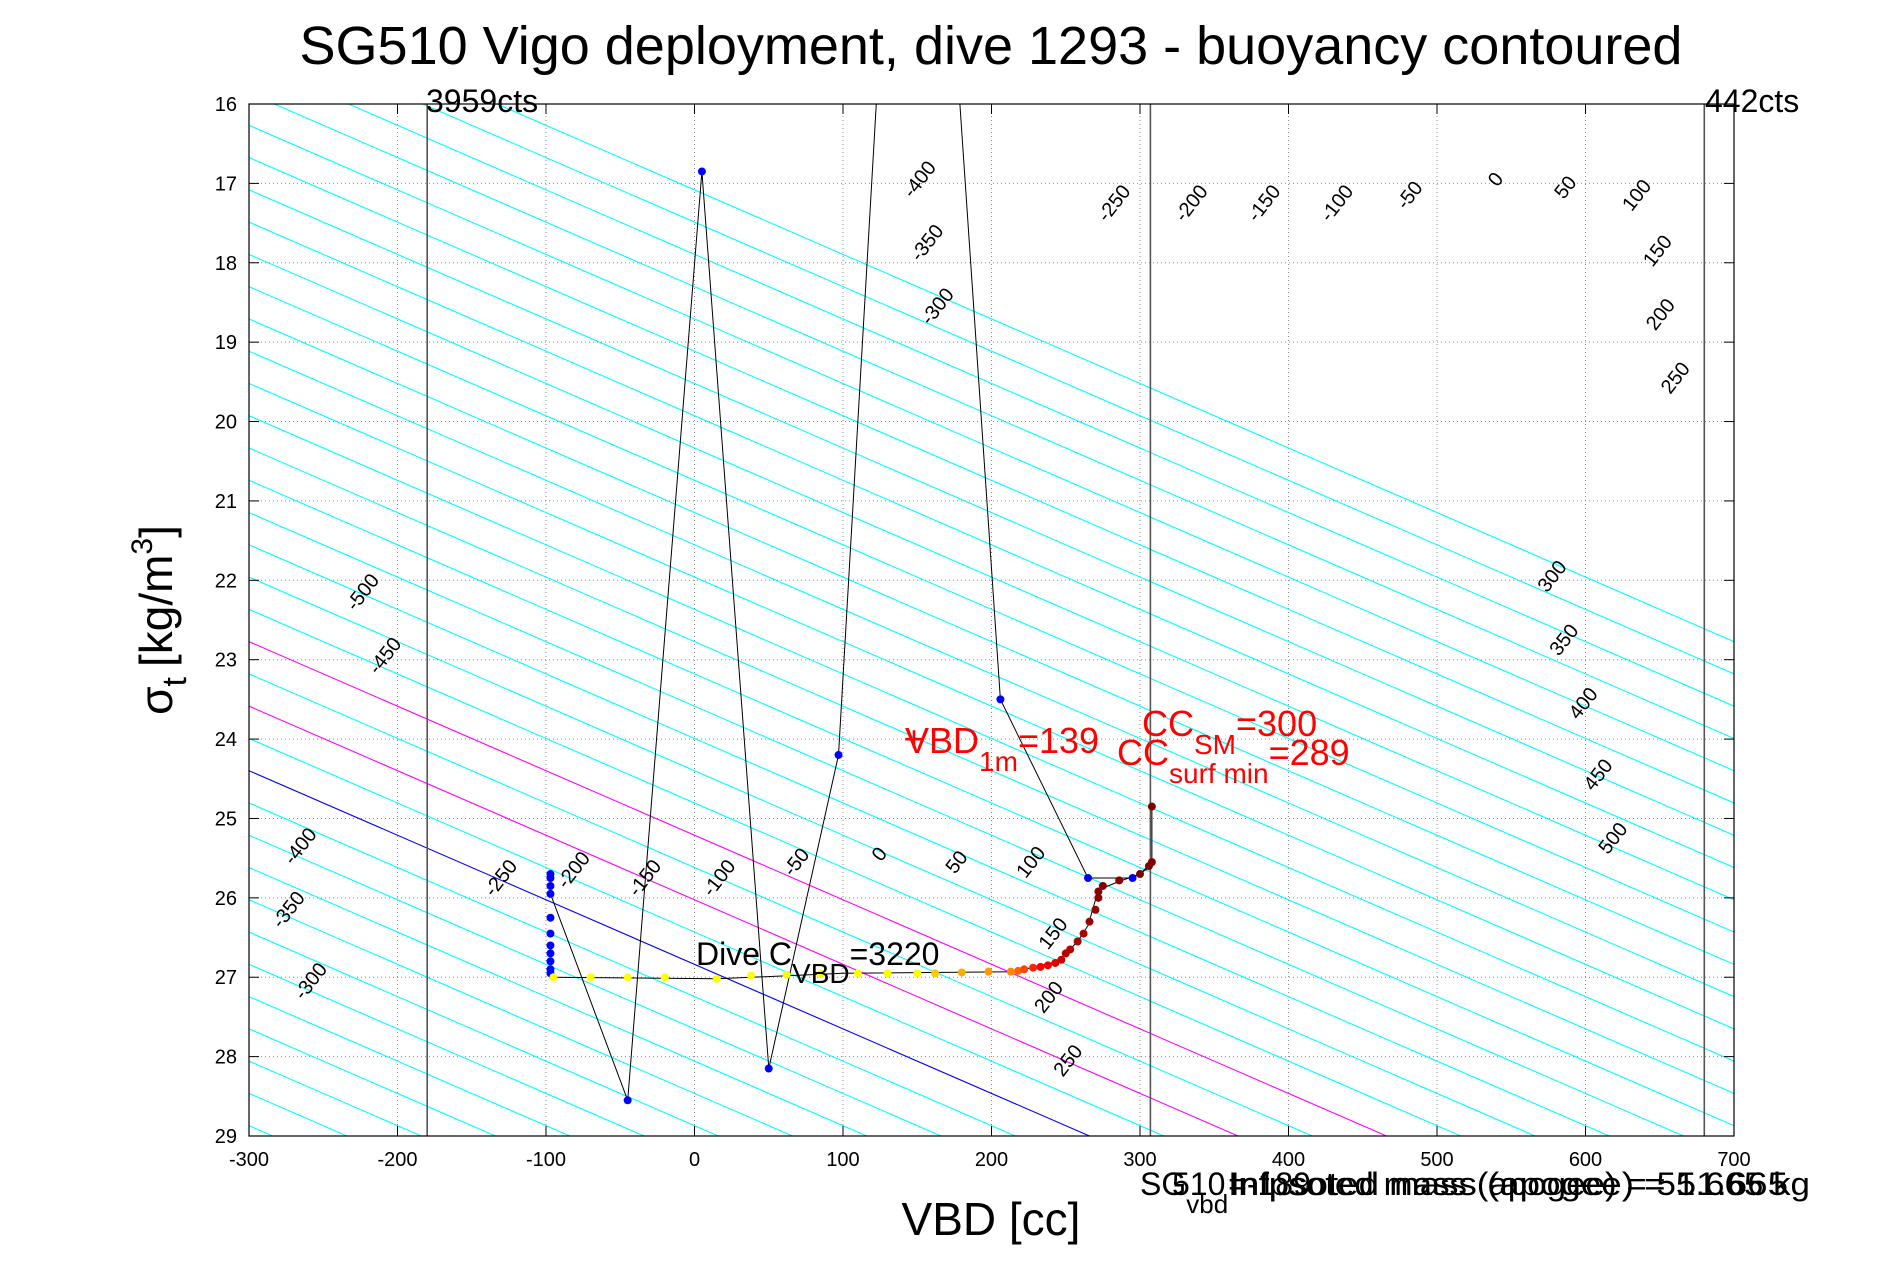 Image resolution: width=1891 pixels, height=1262 pixels. What do you see at coordinates (895, 954) in the screenshot?
I see `dive-cvbd-value: =3220` at bounding box center [895, 954].